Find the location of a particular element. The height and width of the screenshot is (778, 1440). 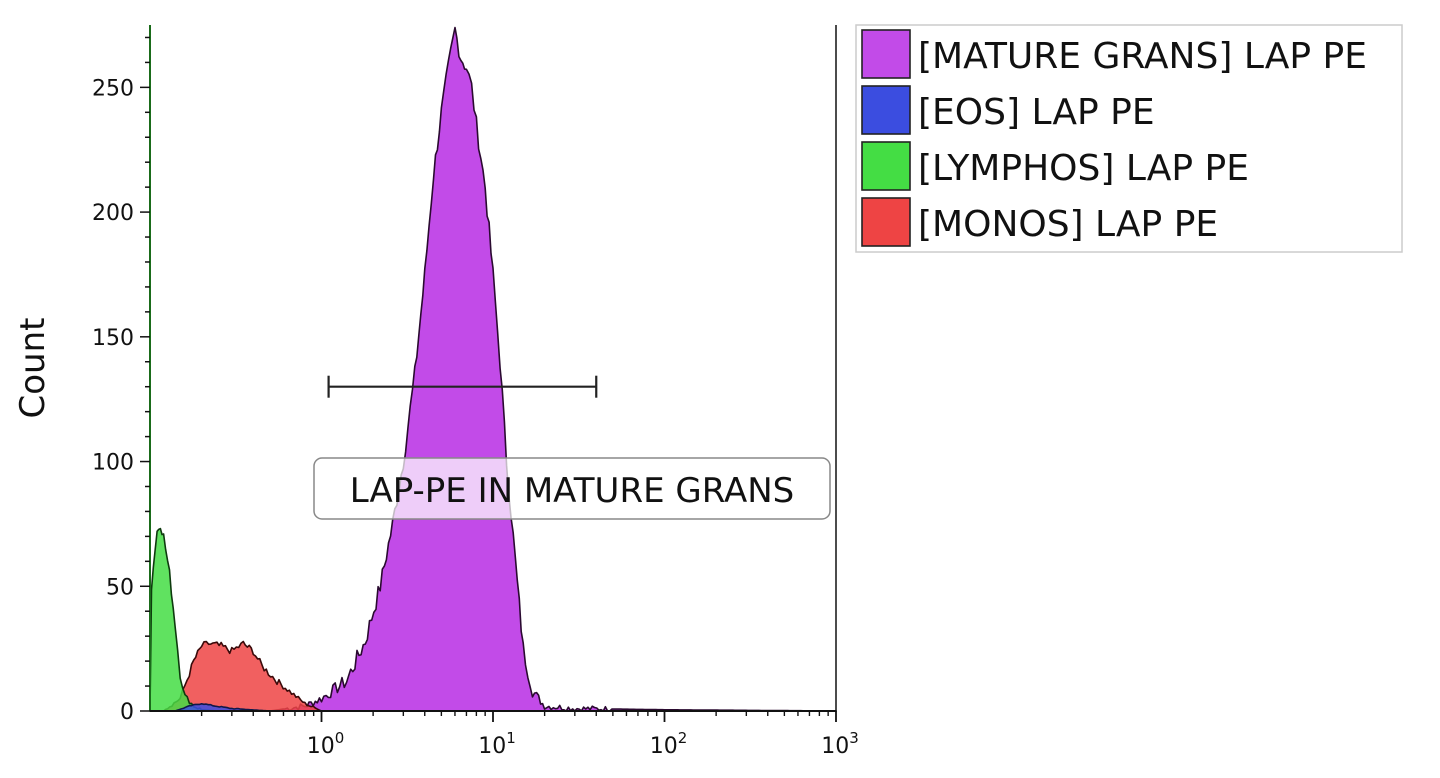

legend-entry: [MONOS] LAP PE is located at coordinates (1068, 224).